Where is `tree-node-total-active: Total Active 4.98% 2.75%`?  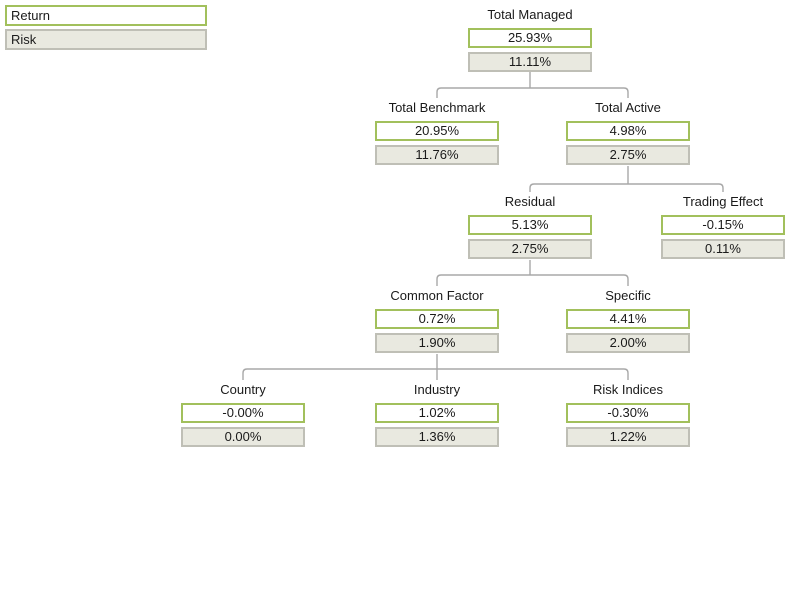
tree-node-total-active: Total Active 4.98% 2.75% is located at coordinates (628, 132).